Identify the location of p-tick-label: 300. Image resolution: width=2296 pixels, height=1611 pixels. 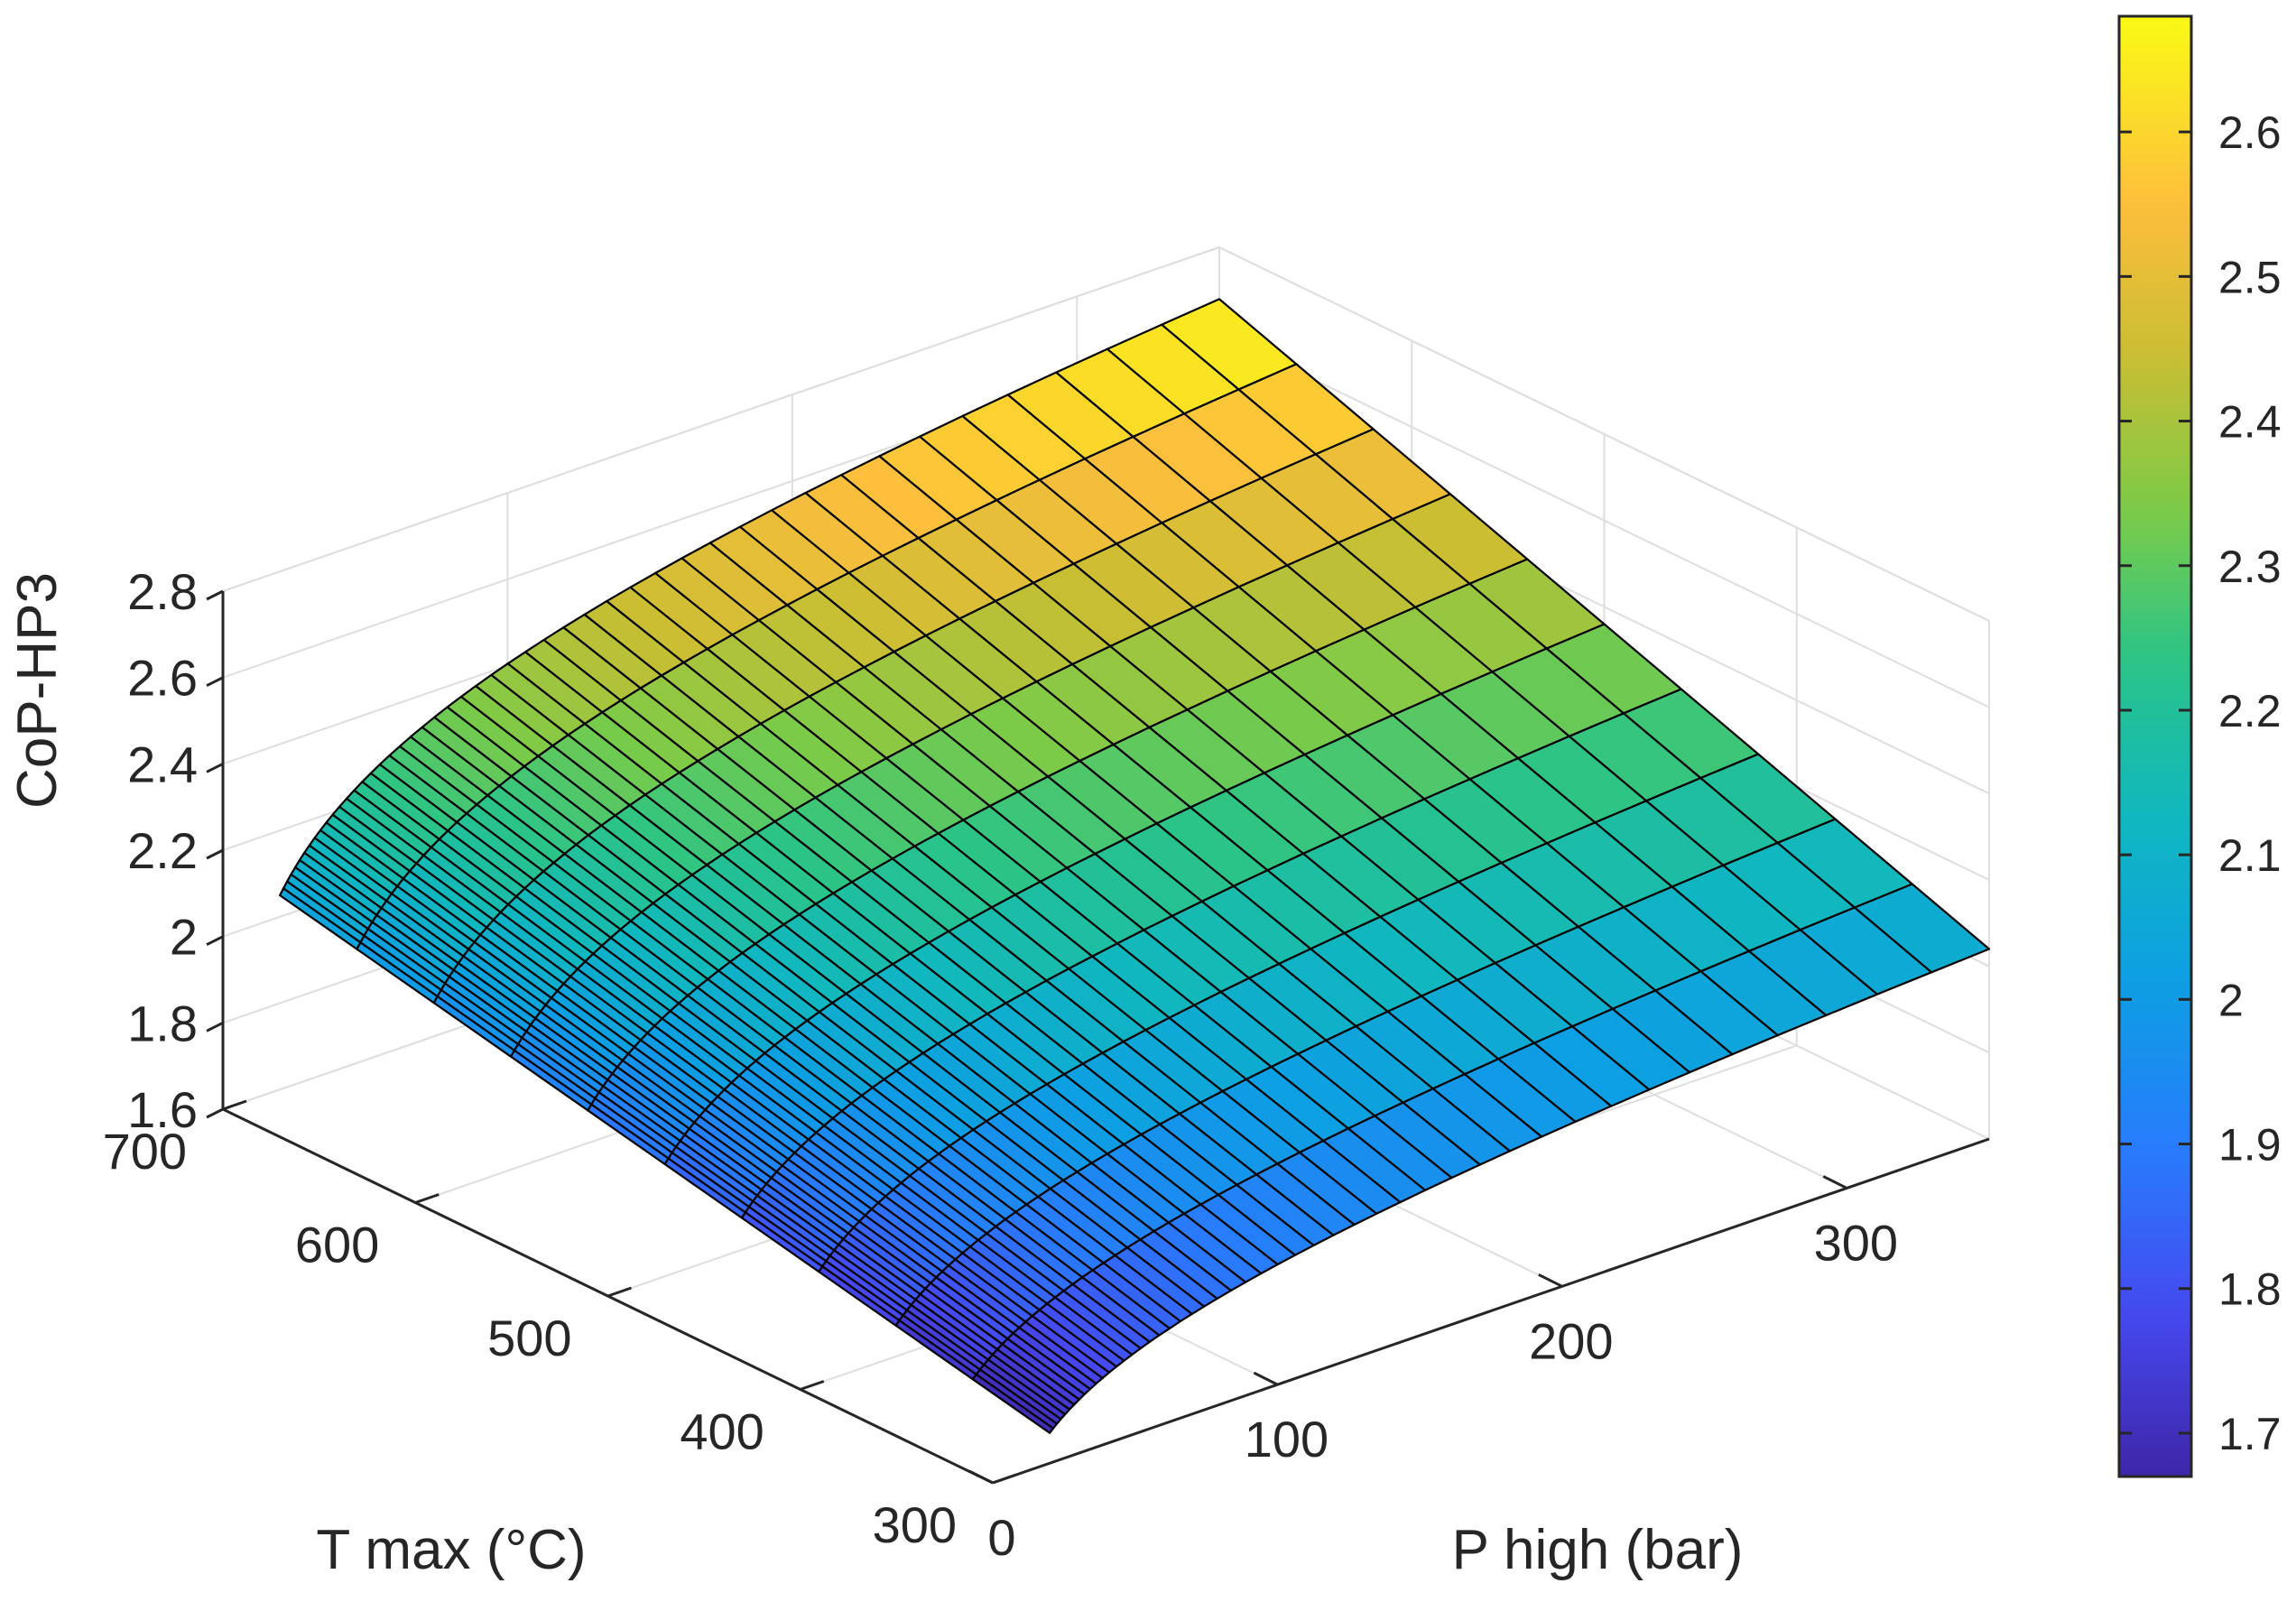
(1856, 1242).